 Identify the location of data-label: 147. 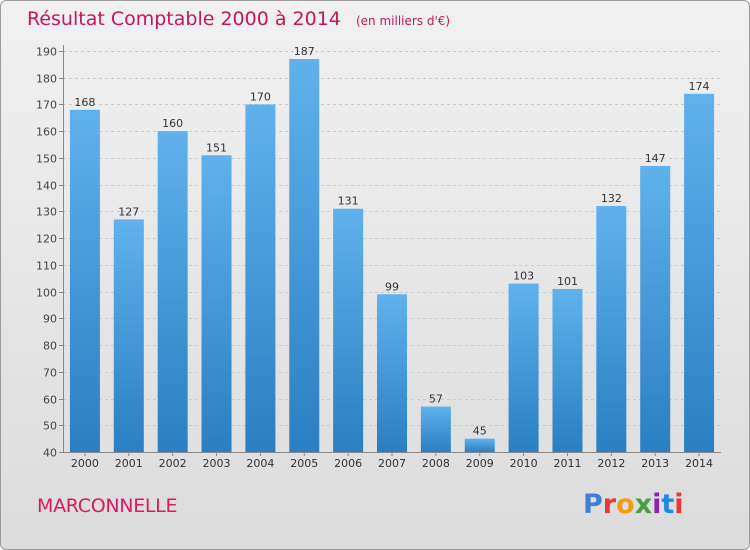
(655, 158).